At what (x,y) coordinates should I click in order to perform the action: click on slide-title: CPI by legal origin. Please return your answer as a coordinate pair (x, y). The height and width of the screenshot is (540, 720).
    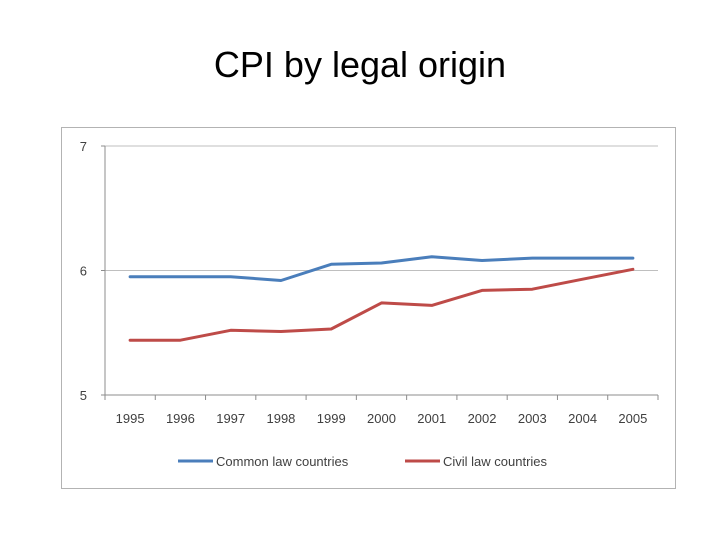
    Looking at the image, I should click on (360, 64).